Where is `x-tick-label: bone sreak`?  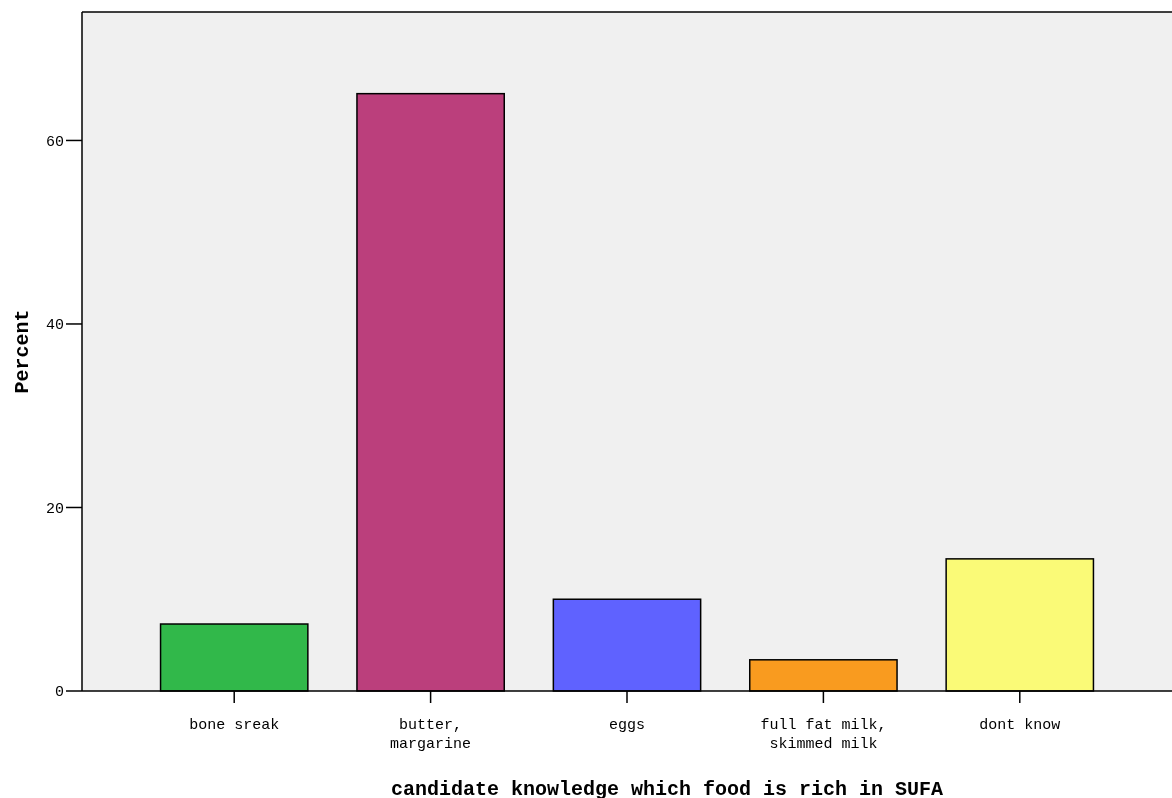
x-tick-label: bone sreak is located at coordinates (234, 725).